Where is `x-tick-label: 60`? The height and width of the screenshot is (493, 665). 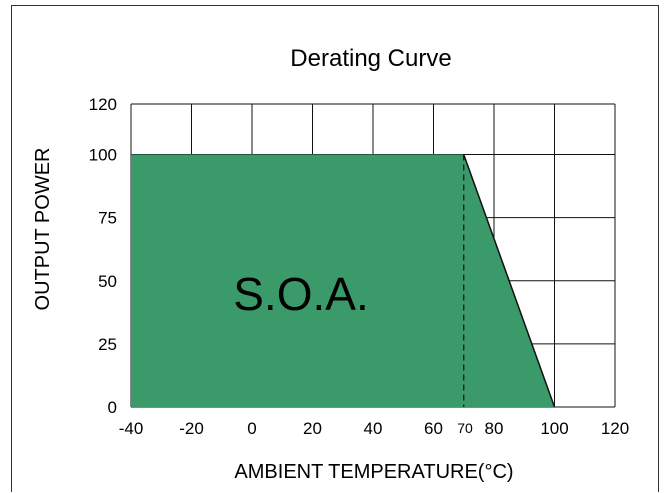 x-tick-label: 60 is located at coordinates (433, 428).